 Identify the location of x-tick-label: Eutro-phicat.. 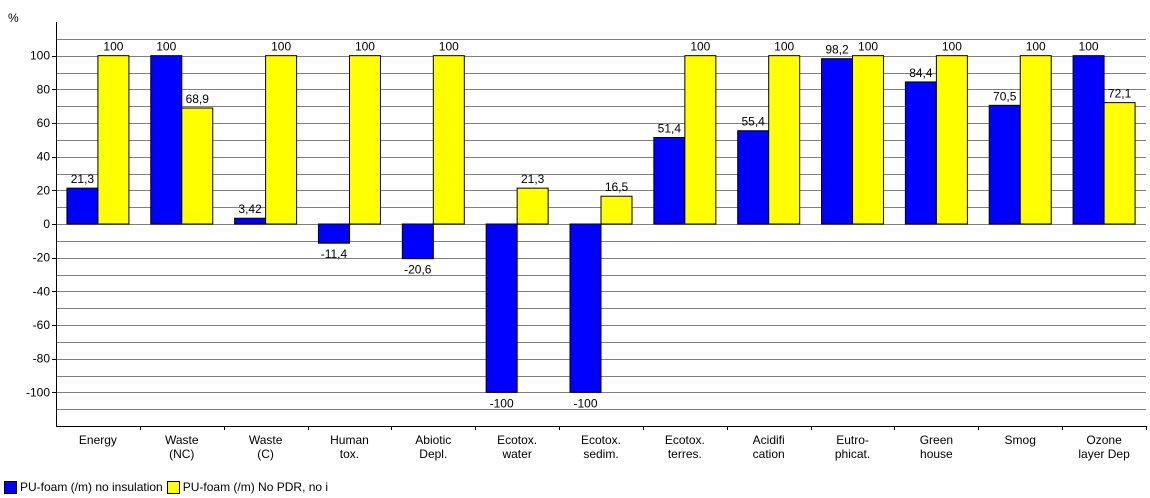
(852, 447).